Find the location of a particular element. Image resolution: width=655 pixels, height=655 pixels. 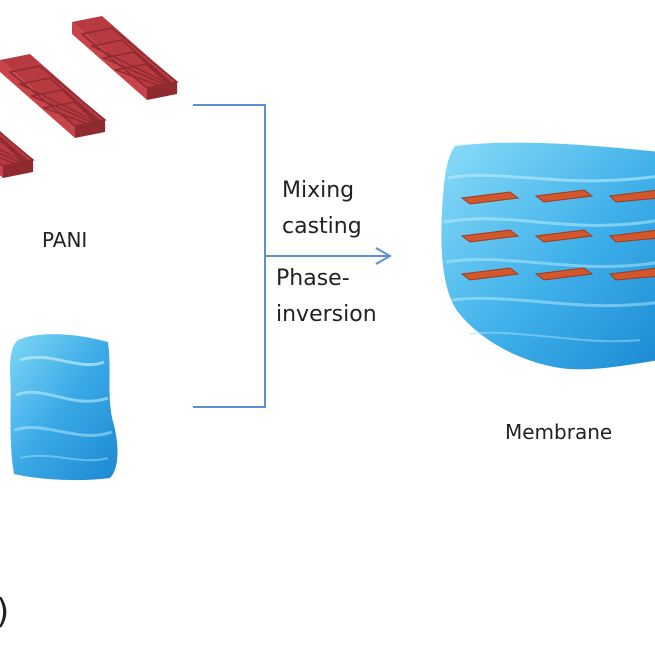

step-mixing: Mixing is located at coordinates (318, 190).